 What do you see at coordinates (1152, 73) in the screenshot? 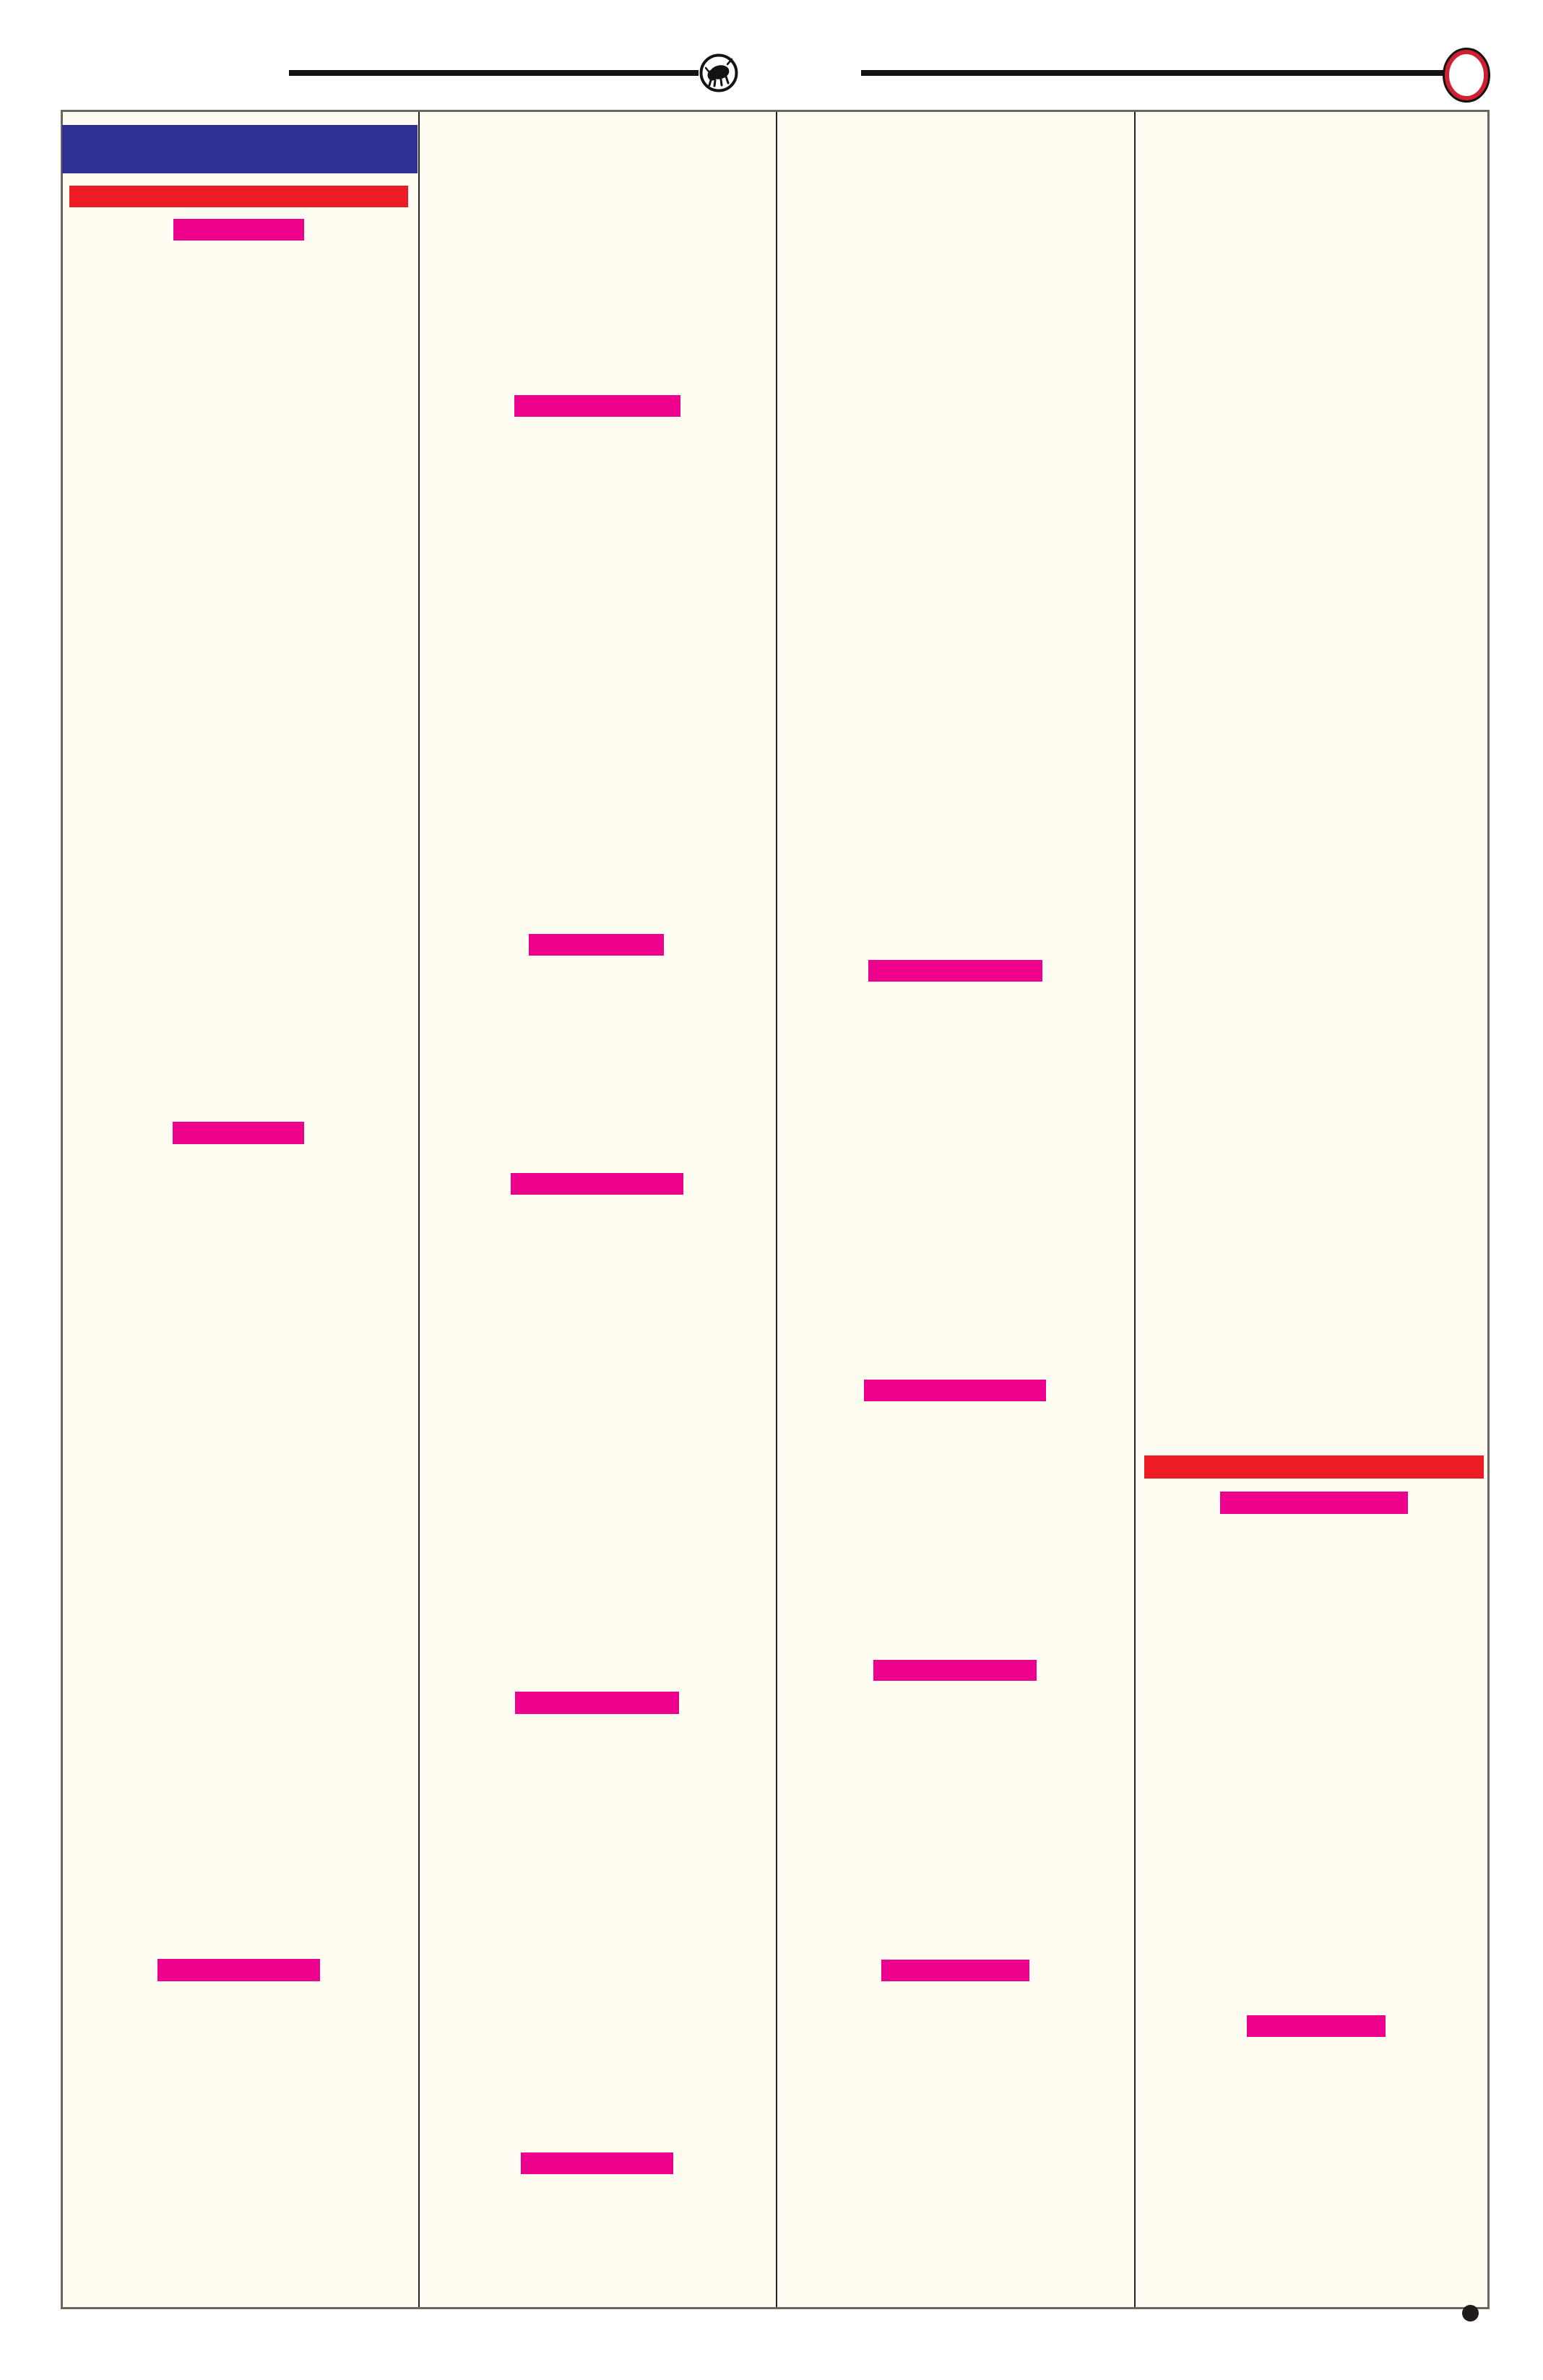
I see `masthead-rule-right` at bounding box center [1152, 73].